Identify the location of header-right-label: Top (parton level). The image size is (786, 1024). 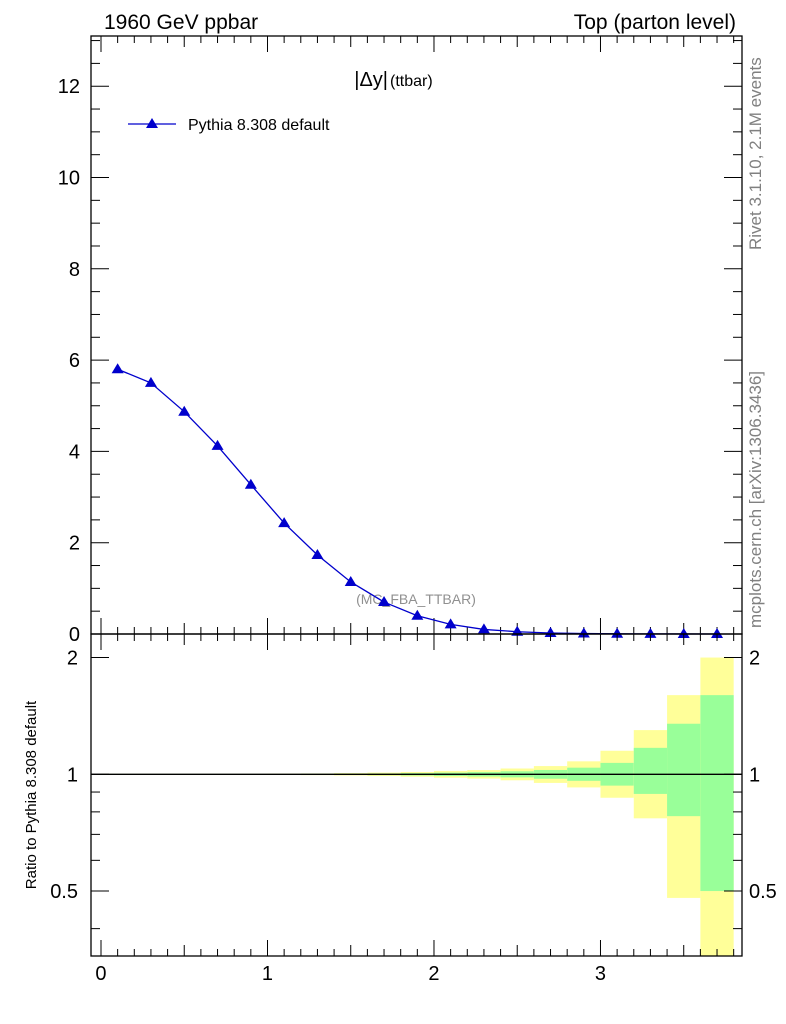
(655, 22).